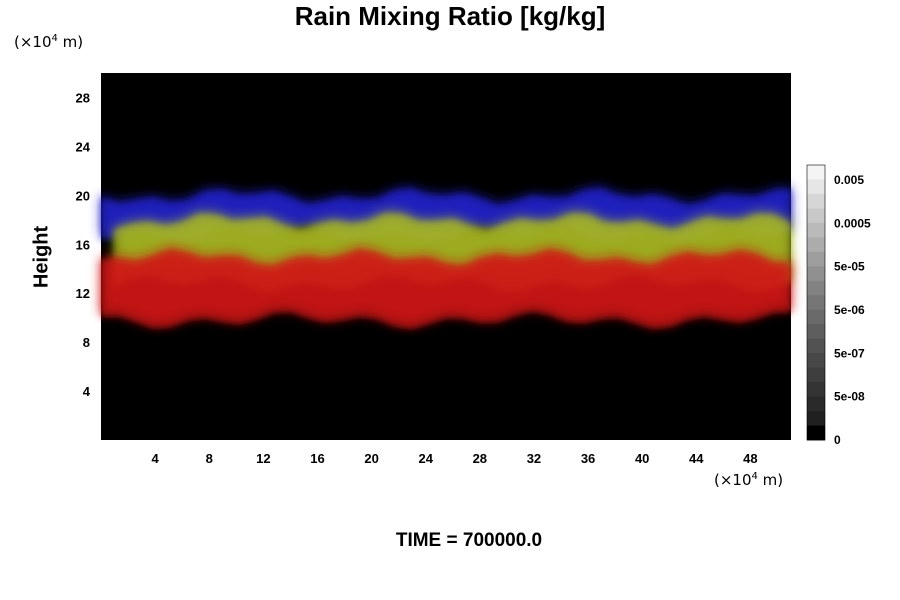 Image resolution: width=900 pixels, height=600 pixels. What do you see at coordinates (446, 289) in the screenshot?
I see `band-lower-red-detail` at bounding box center [446, 289].